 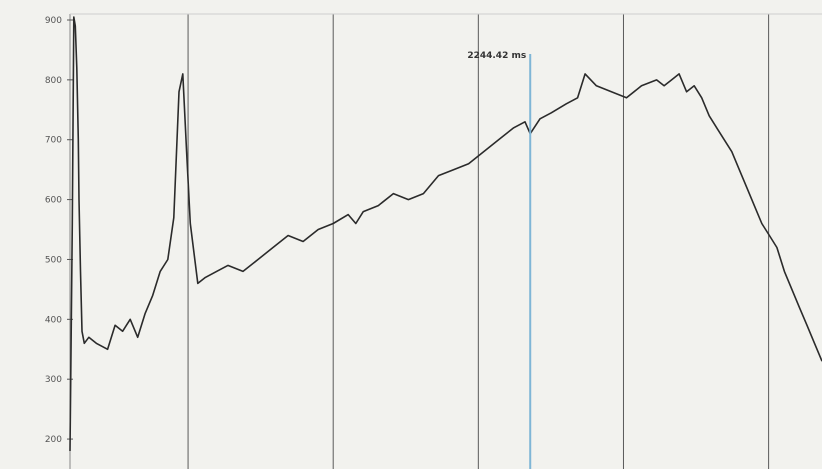 I want to click on ytick-label-800: 800, so click(x=53, y=81).